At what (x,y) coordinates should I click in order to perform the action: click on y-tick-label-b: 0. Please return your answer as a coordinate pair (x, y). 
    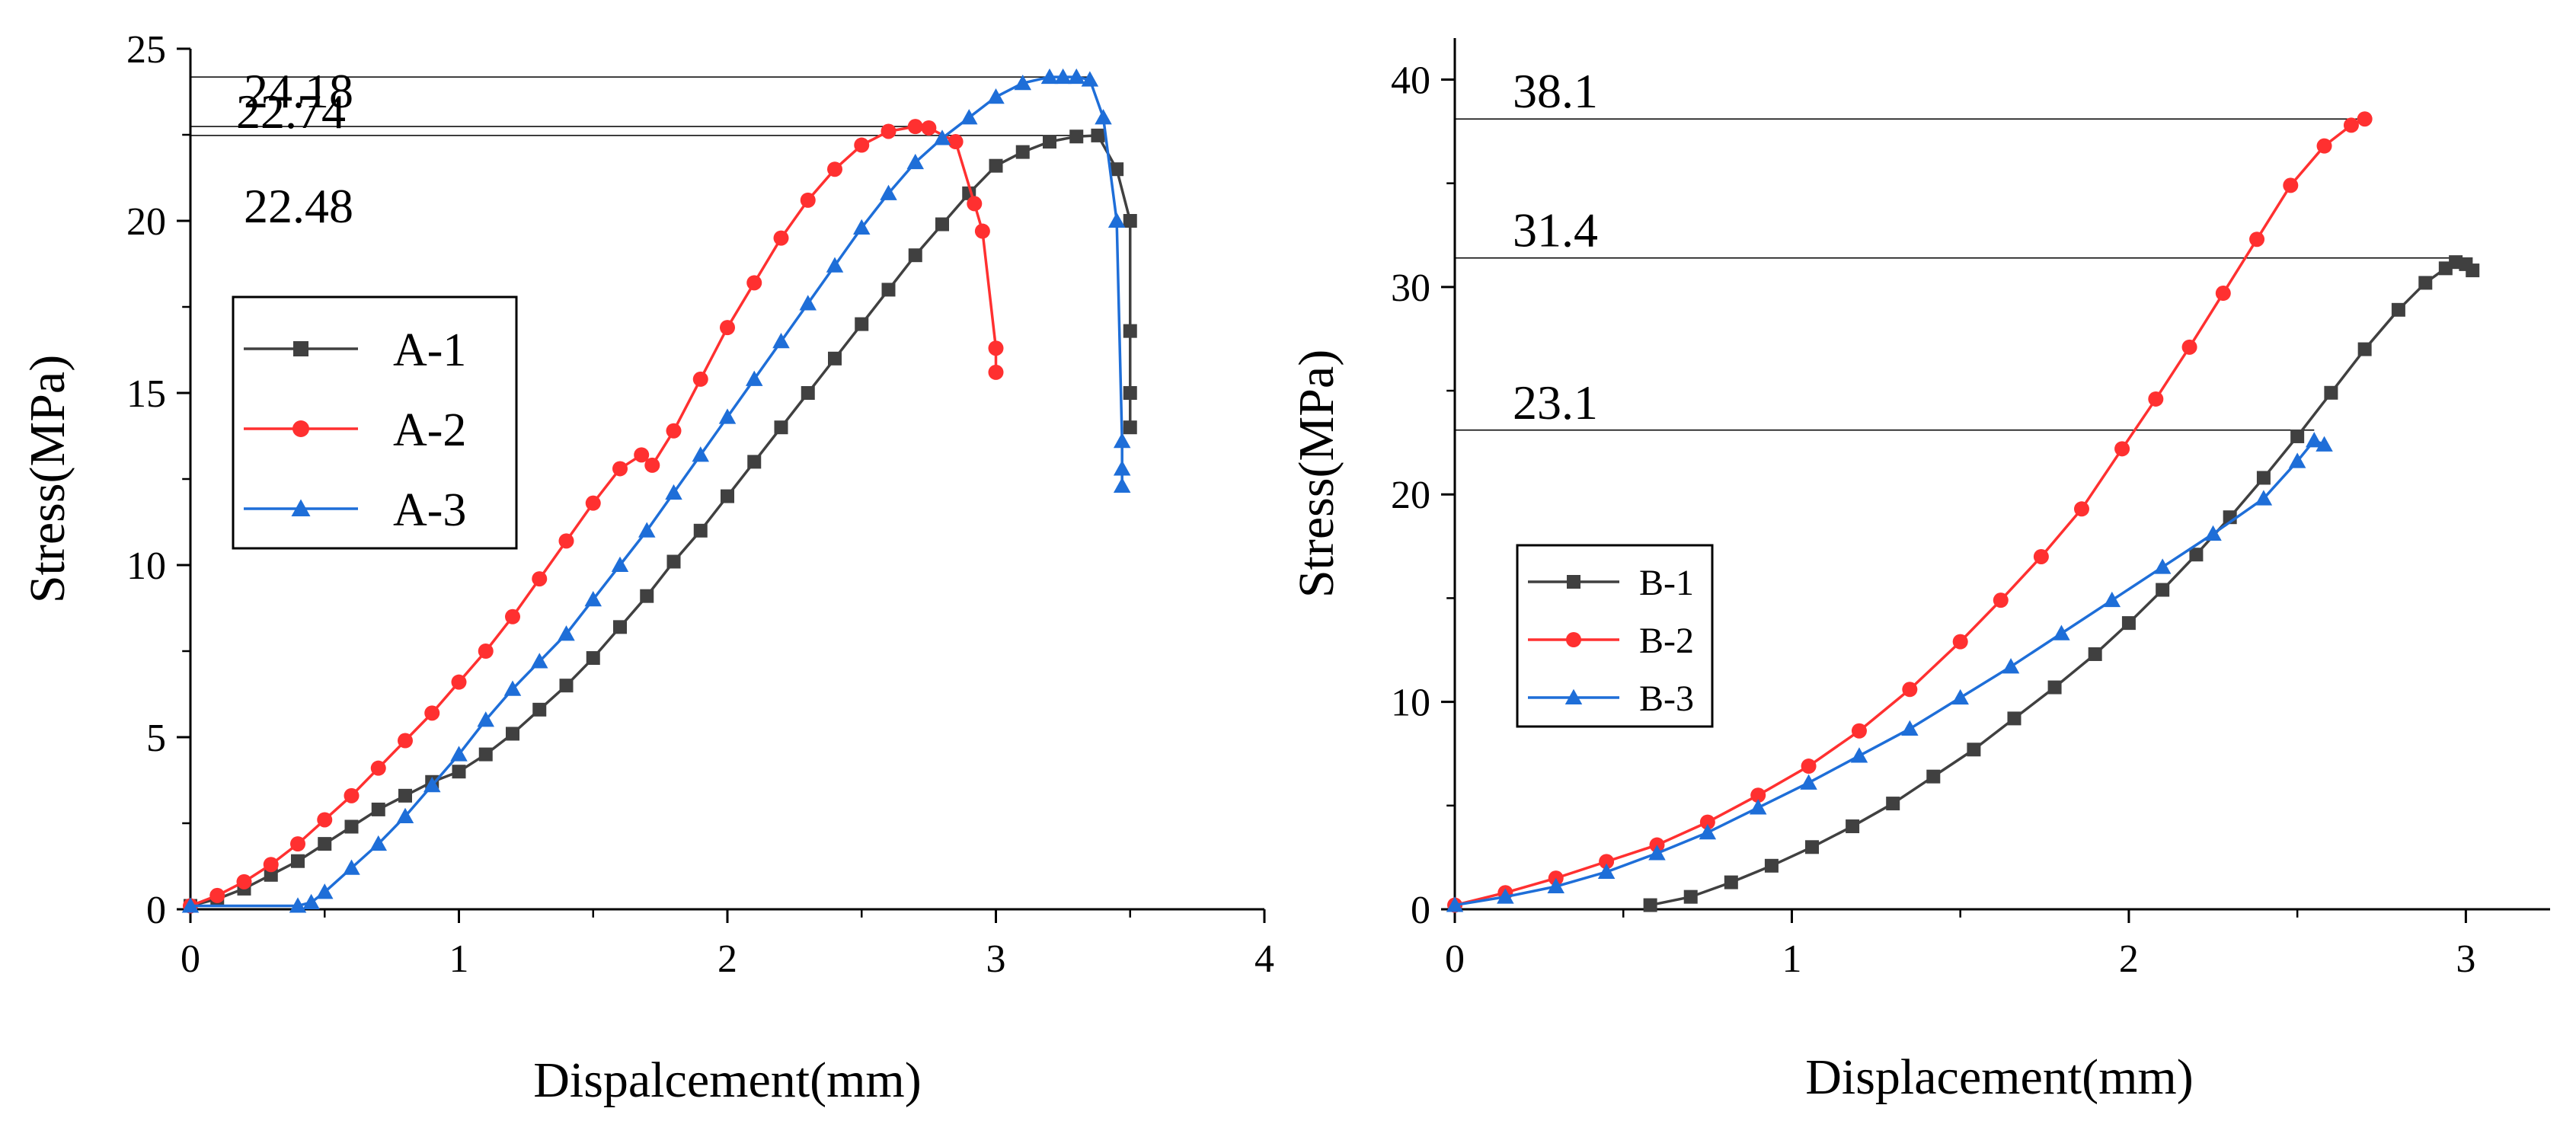
    Looking at the image, I should click on (1420, 911).